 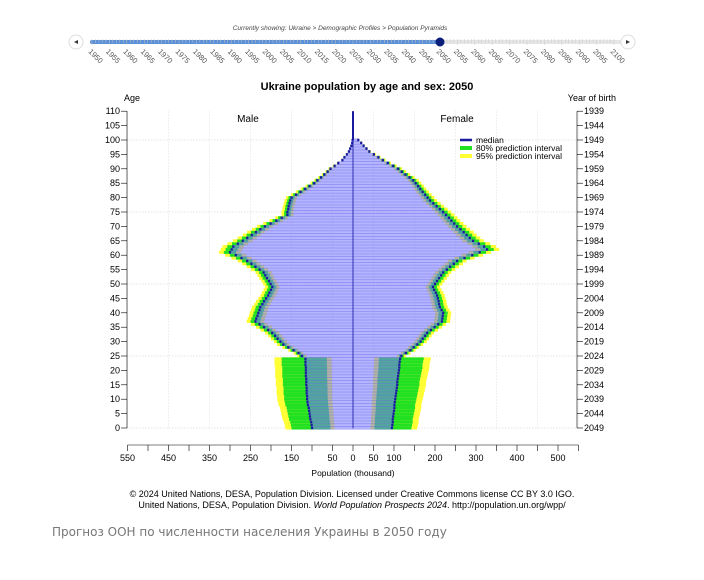 What do you see at coordinates (391, 56) in the screenshot?
I see `slider-year-label: 2035` at bounding box center [391, 56].